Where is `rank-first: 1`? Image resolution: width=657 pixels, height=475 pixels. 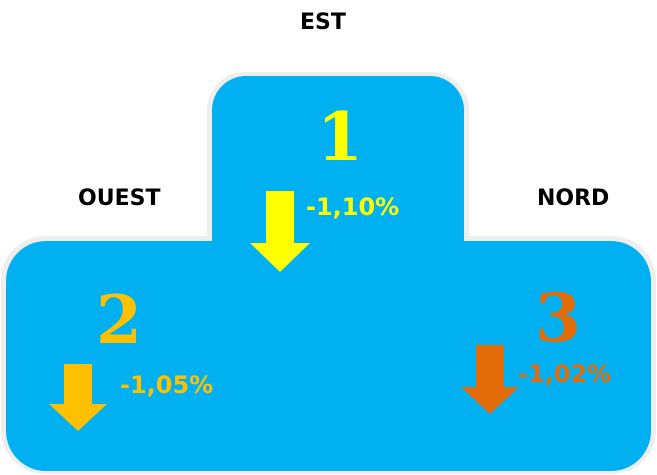 rank-first: 1 is located at coordinates (340, 137).